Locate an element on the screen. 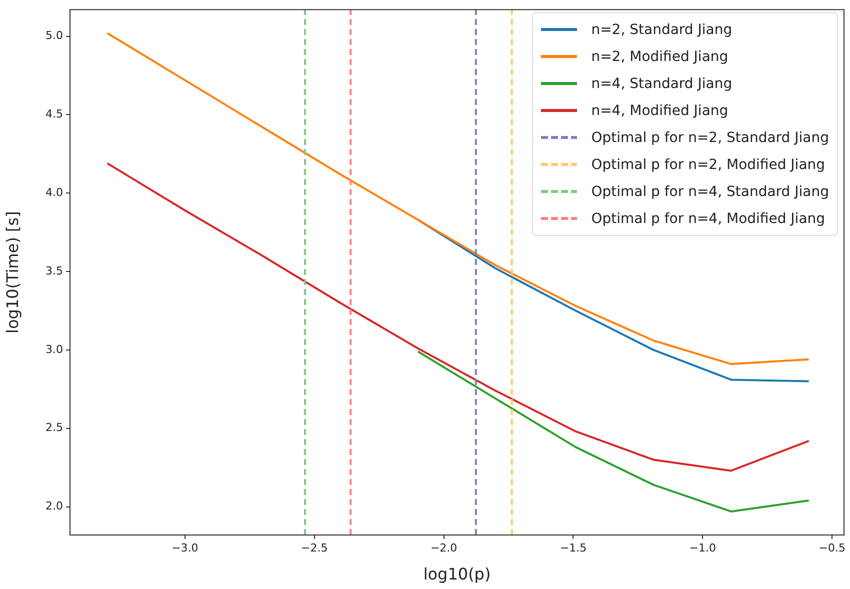 This screenshot has width=850, height=589. x-tick-label: −1.0 is located at coordinates (702, 547).